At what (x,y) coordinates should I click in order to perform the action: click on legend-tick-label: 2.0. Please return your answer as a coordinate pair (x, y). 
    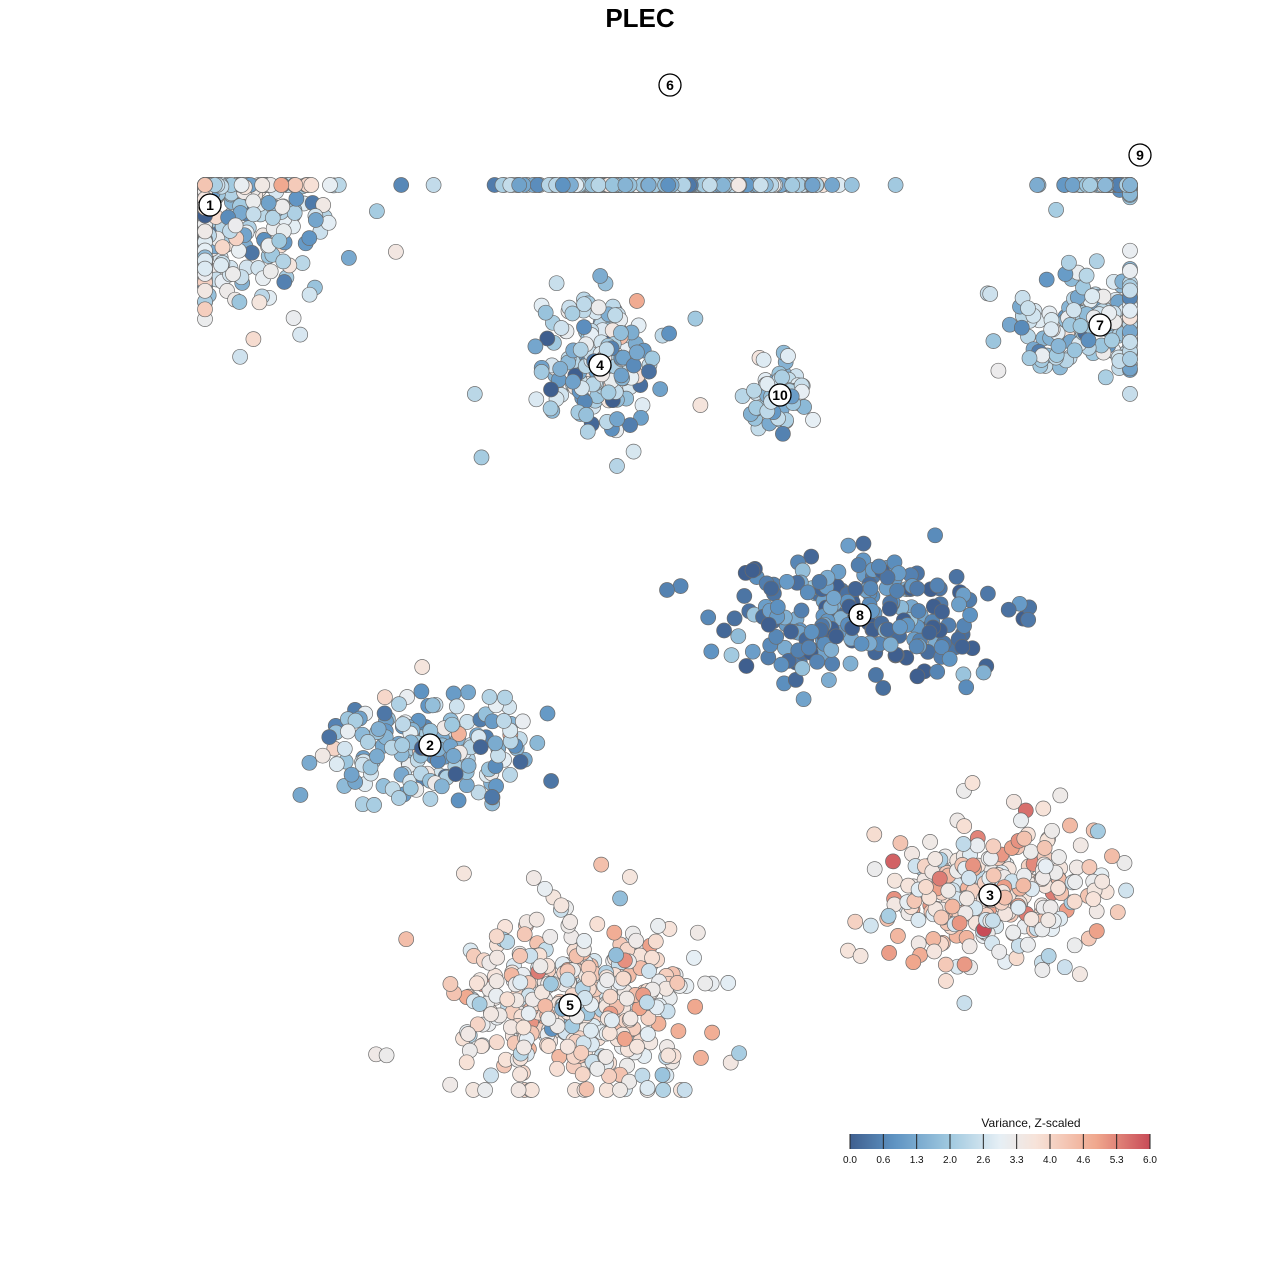
    Looking at the image, I should click on (950, 1160).